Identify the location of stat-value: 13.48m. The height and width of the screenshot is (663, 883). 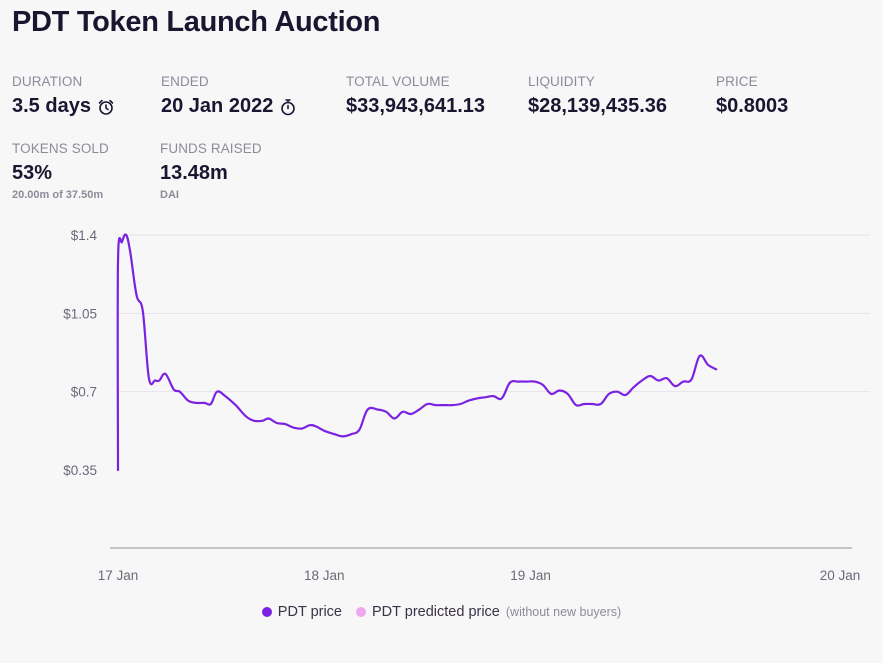
(194, 173).